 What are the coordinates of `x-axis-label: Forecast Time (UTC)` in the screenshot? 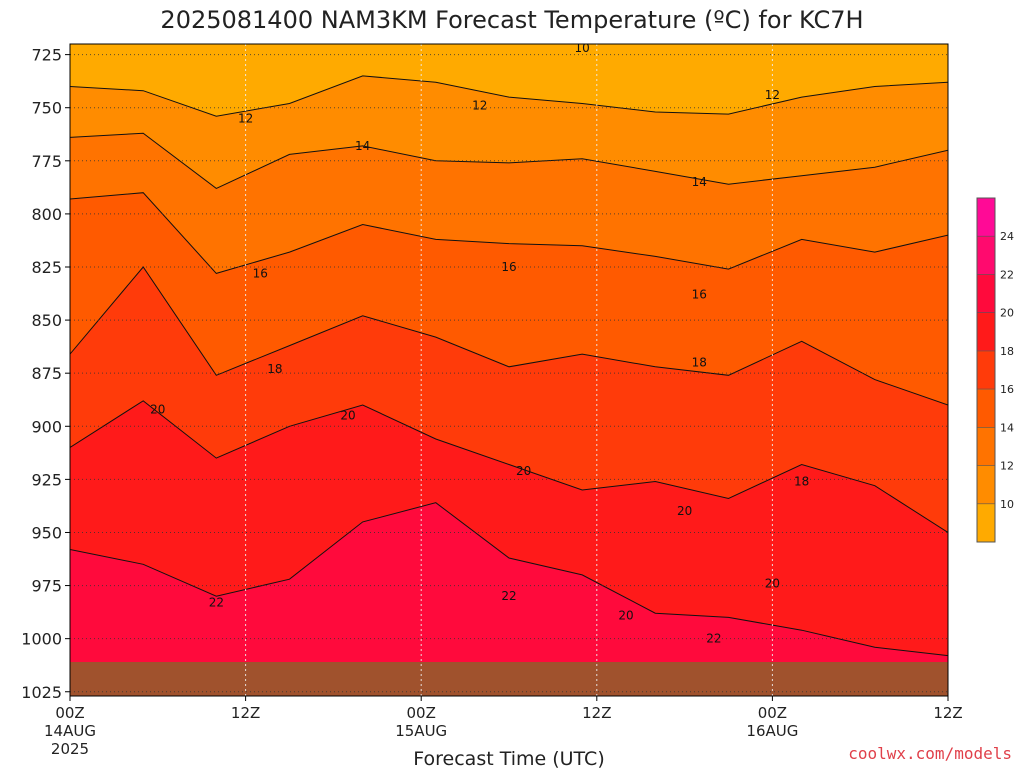 It's located at (508, 758).